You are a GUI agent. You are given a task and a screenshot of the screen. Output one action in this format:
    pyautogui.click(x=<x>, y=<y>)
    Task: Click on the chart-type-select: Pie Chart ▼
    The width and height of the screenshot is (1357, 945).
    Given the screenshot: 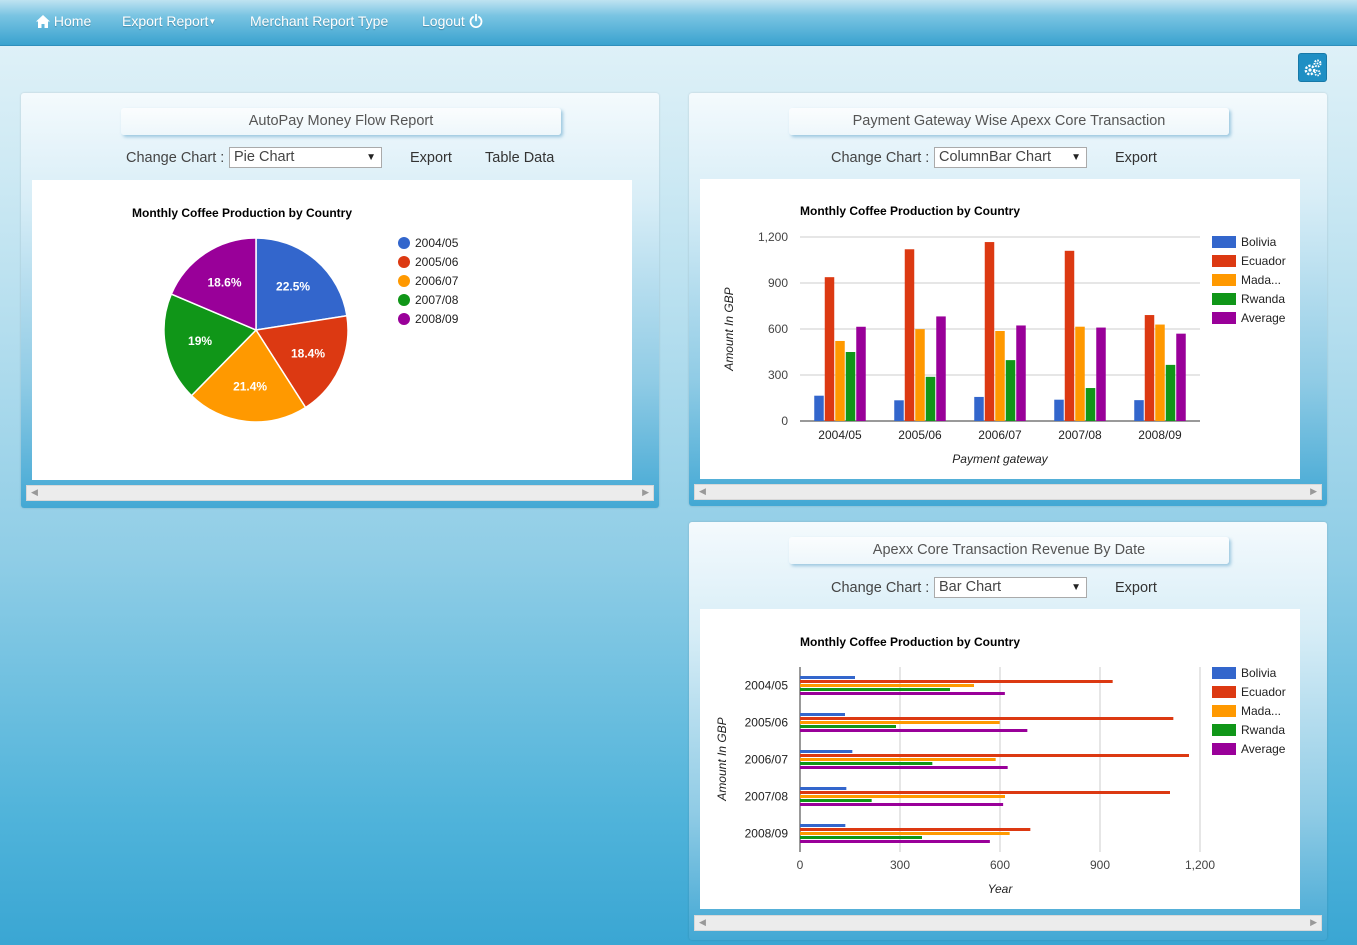 What is the action you would take?
    pyautogui.click(x=305, y=157)
    